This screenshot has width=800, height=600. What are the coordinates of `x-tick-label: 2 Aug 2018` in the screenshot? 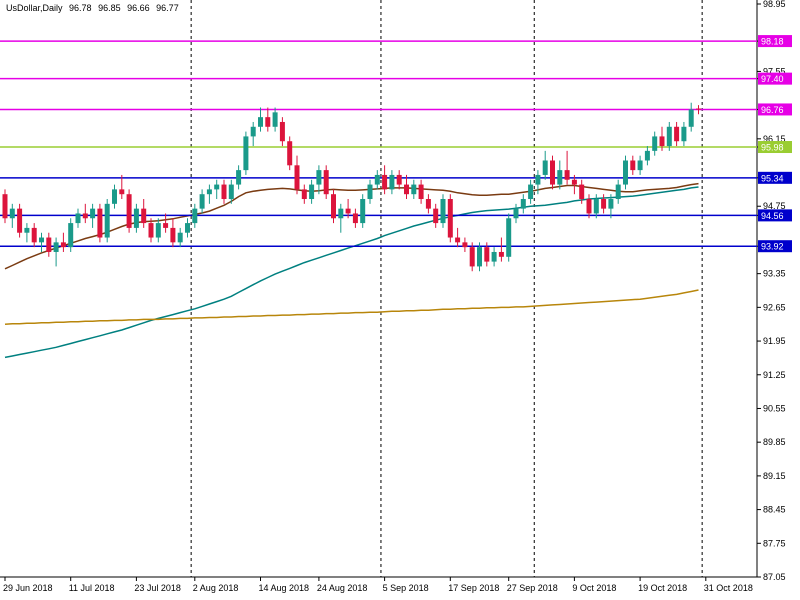 It's located at (216, 588).